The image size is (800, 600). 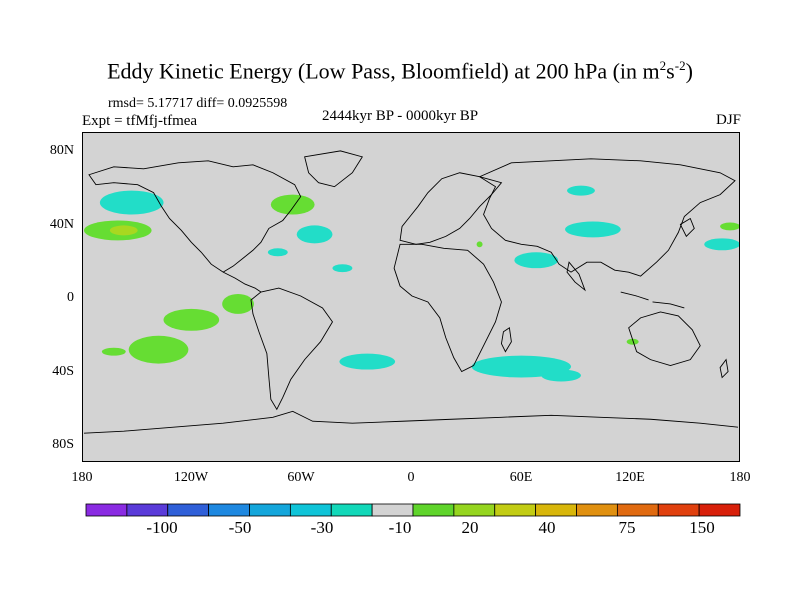 What do you see at coordinates (242, 282) in the screenshot?
I see `coast-central-america` at bounding box center [242, 282].